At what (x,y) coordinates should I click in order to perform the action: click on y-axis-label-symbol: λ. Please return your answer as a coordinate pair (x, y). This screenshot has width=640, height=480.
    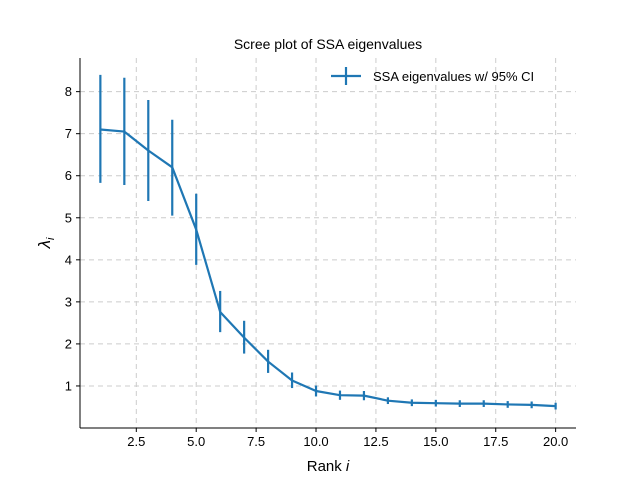
    Looking at the image, I should click on (44, 244).